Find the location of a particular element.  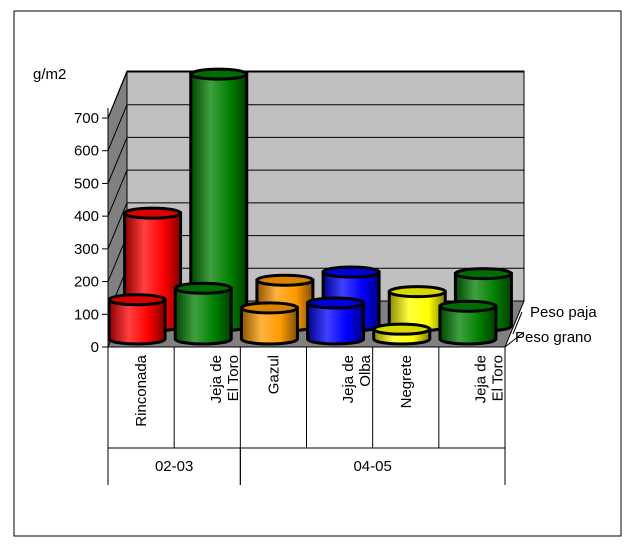

y-tick-label: 300 is located at coordinates (86, 249).